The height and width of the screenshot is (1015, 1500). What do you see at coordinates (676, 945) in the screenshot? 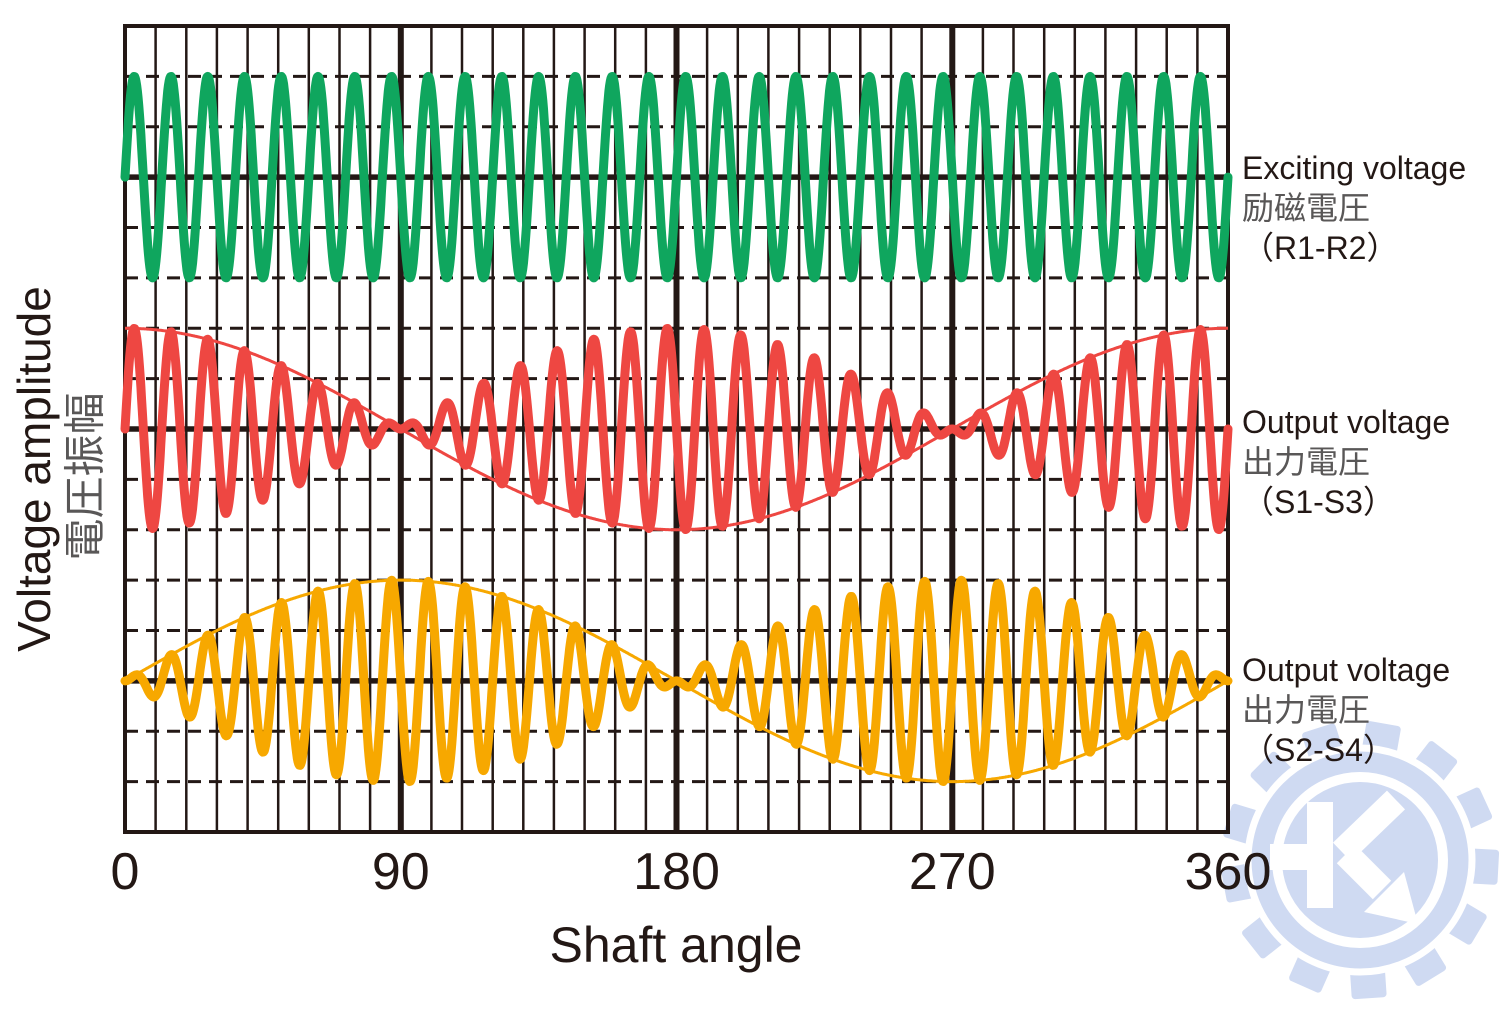
I see `x-axis-title: Shaft angle` at bounding box center [676, 945].